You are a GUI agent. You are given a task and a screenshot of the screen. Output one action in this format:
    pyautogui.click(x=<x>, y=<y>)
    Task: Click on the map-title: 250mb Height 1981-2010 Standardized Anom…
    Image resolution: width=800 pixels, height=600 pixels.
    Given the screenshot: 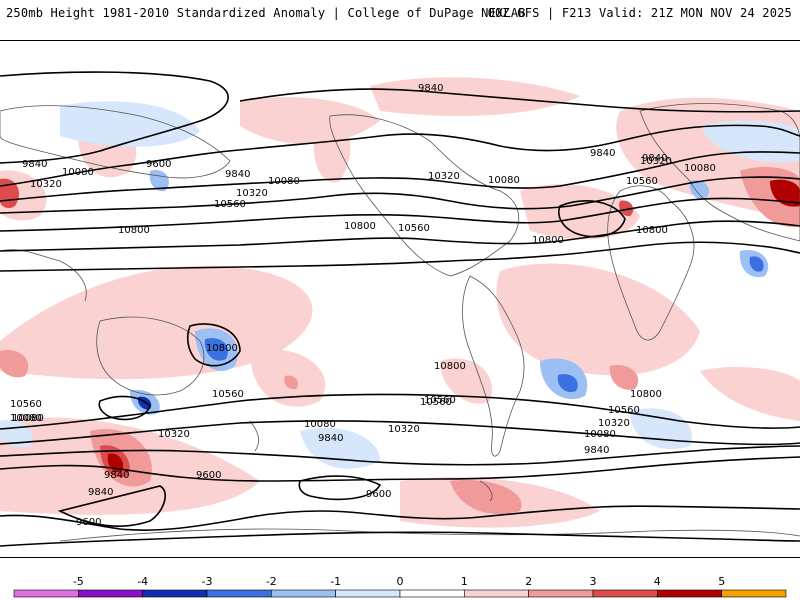 What is the action you would take?
    pyautogui.click(x=266, y=13)
    